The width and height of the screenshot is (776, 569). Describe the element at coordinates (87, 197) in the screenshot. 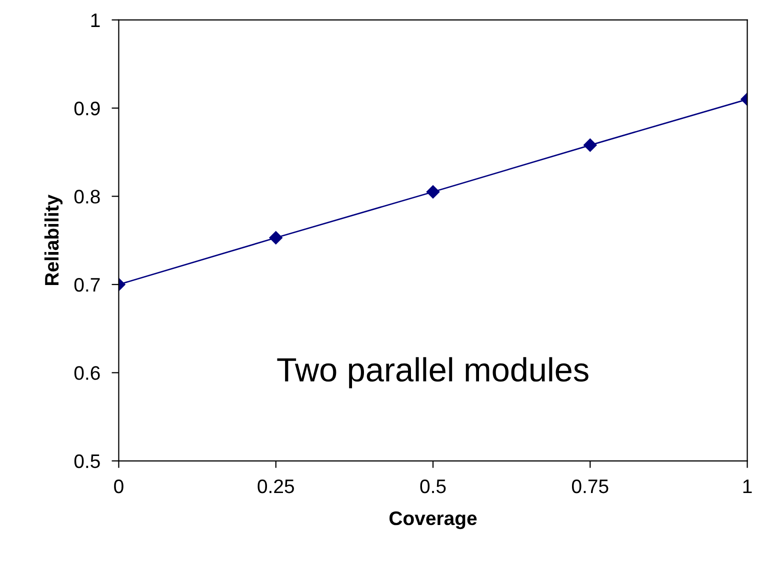

I see `y-tick-label: 0.8` at that location.